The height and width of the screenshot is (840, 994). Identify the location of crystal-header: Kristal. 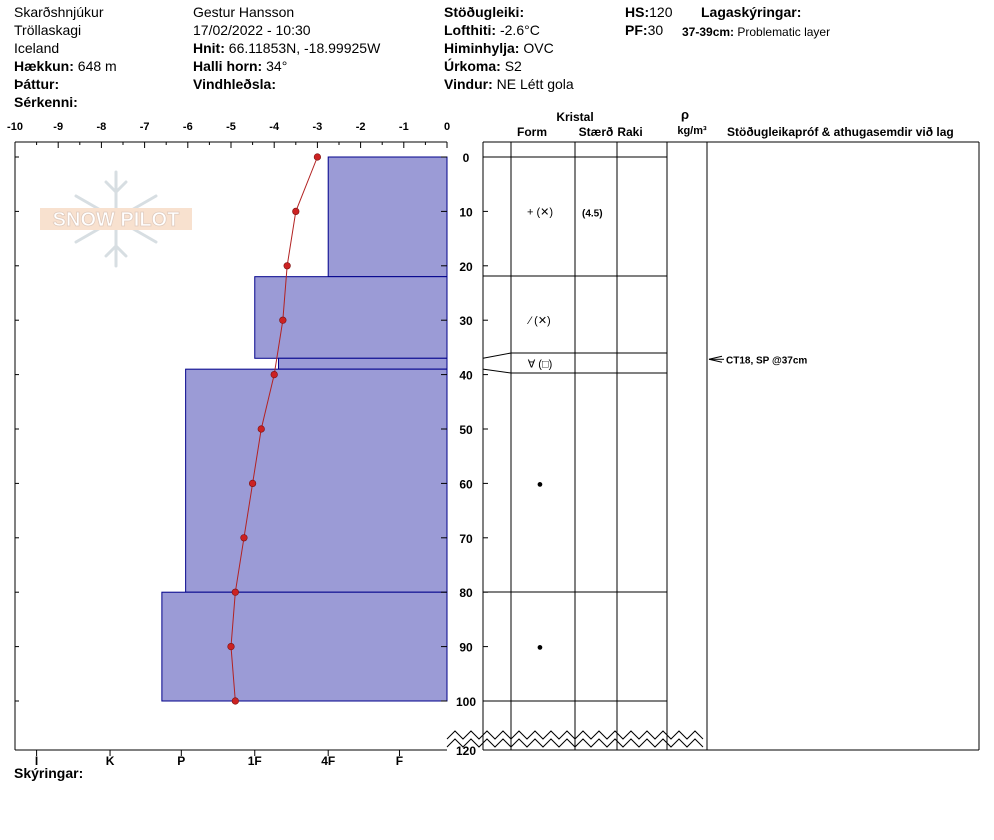
(574, 117).